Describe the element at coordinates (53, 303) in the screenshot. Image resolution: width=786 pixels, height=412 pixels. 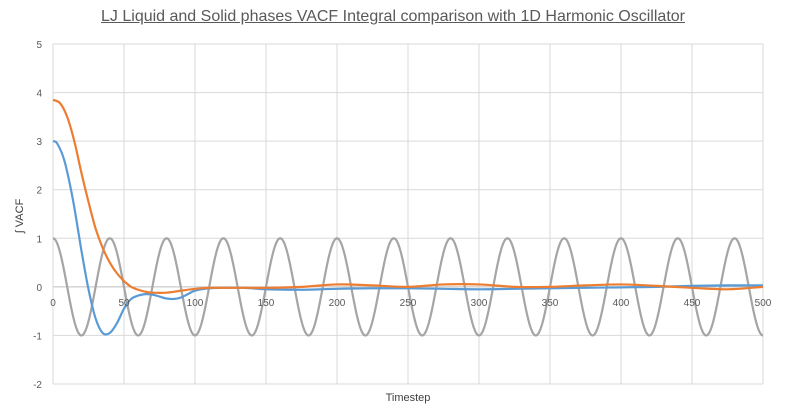
I see `x-tick-label: 0` at that location.